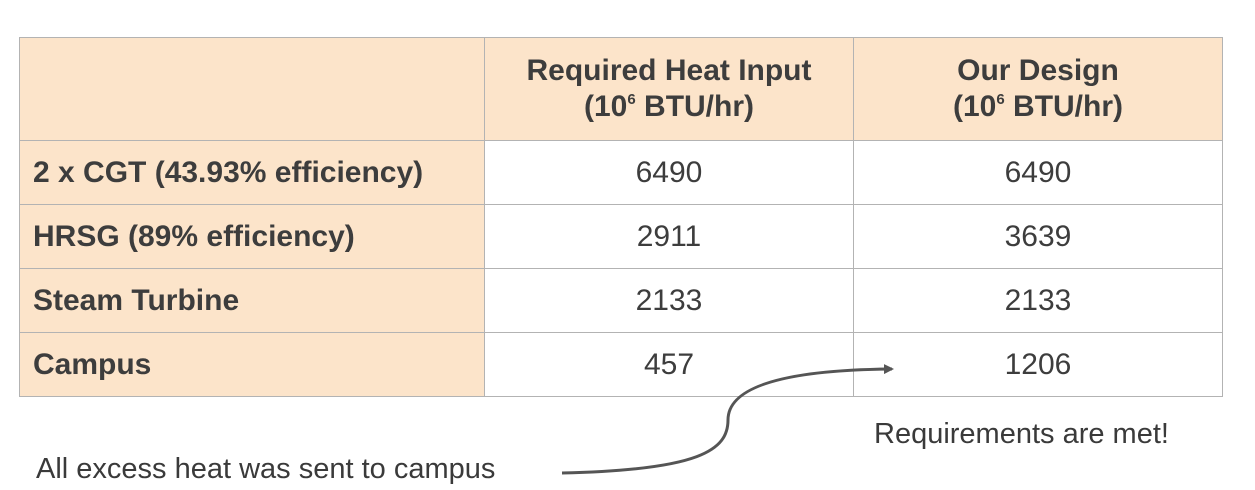 Image resolution: width=1255 pixels, height=490 pixels. Describe the element at coordinates (252, 236) in the screenshot. I see `row-label: HRSG (89% efficiency)` at that location.